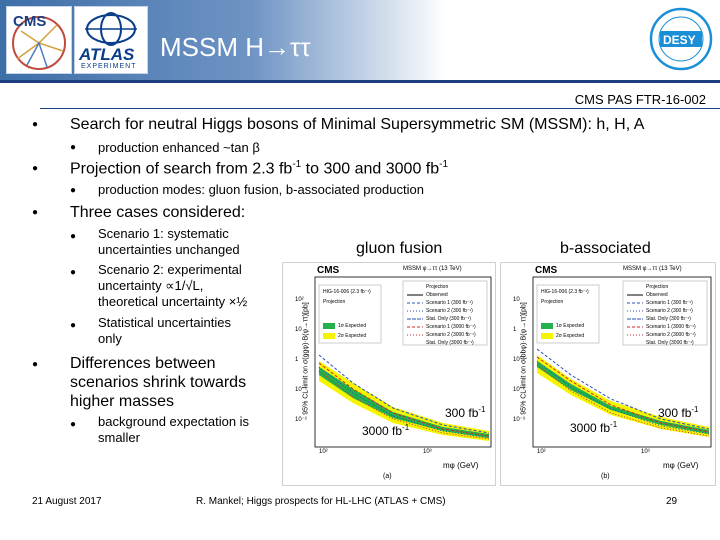 This screenshot has height=540, width=720. What do you see at coordinates (605, 248) in the screenshot?
I see `b-associated-title: b-associated` at bounding box center [605, 248].